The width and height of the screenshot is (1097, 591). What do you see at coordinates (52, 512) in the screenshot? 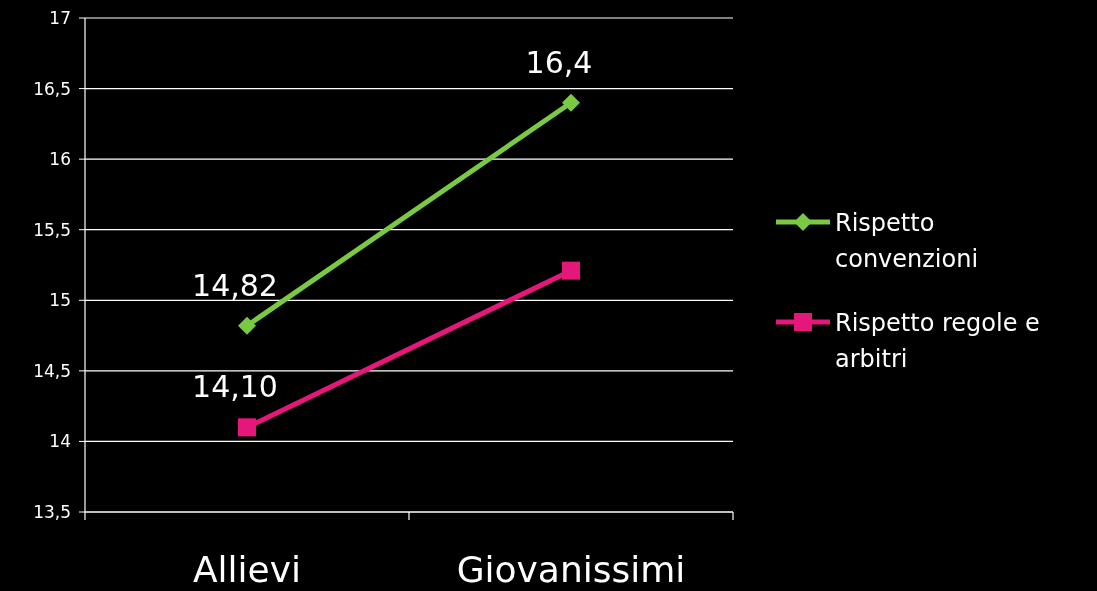
I see `y-tick-label: 13,5` at bounding box center [52, 512].